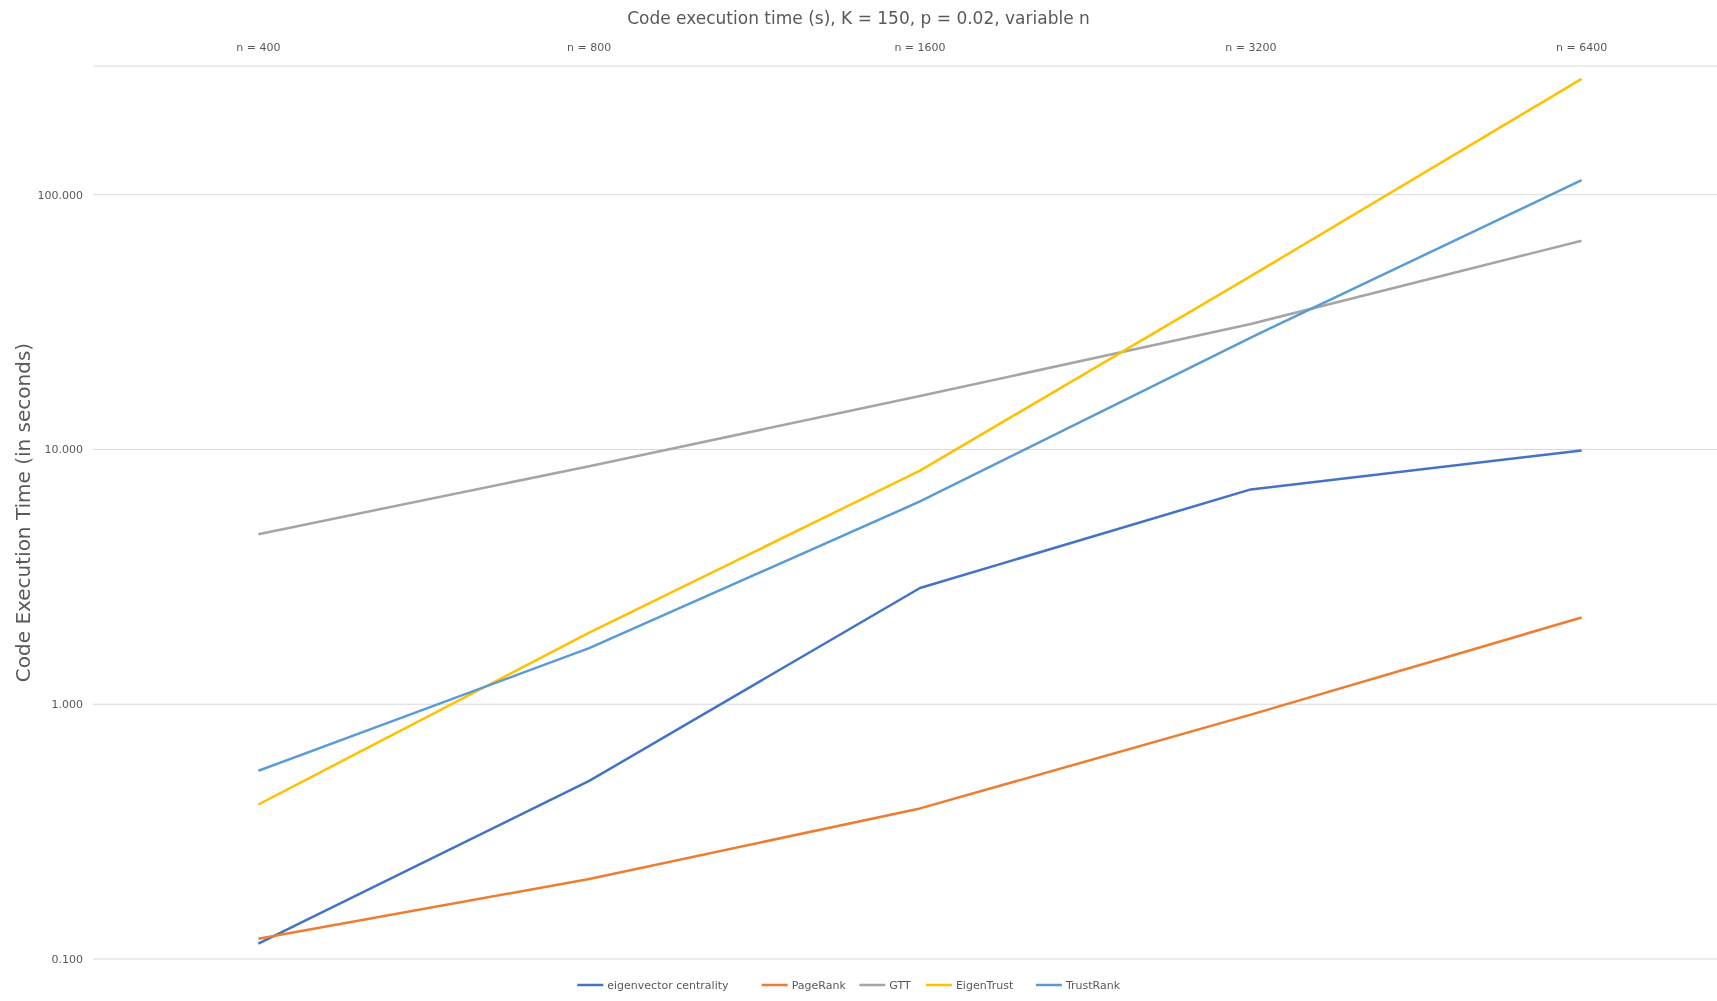 The width and height of the screenshot is (1717, 1001). I want to click on y-tick-label: 10.000, so click(63, 450).